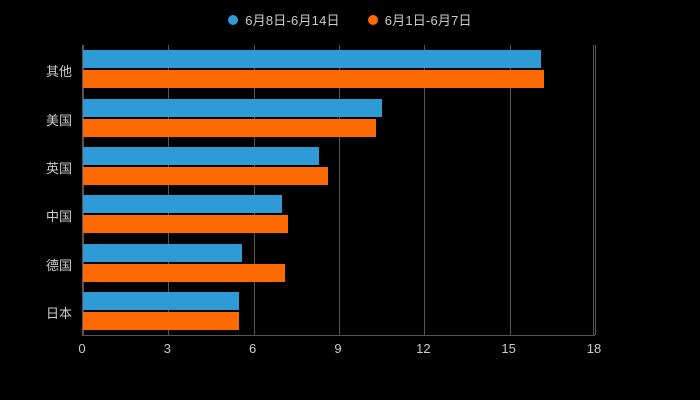 The height and width of the screenshot is (400, 700). What do you see at coordinates (292, 20) in the screenshot?
I see `legend-label-series-0: 6月8日-6月14日` at bounding box center [292, 20].